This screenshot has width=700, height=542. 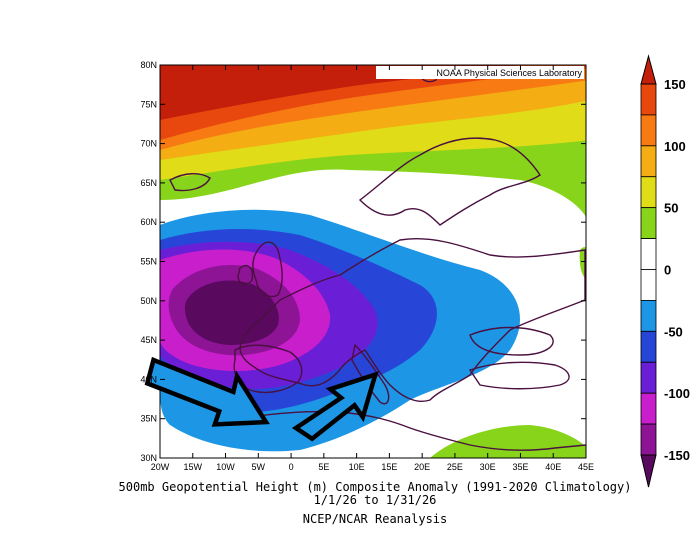 I want to click on colorbar: 150 100 50 0 -50 -100 -150, so click(x=665, y=271).